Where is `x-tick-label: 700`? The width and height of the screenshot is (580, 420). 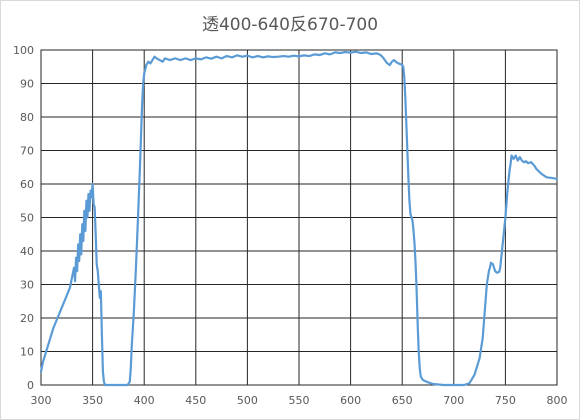
x-tick-label: 700 is located at coordinates (453, 400).